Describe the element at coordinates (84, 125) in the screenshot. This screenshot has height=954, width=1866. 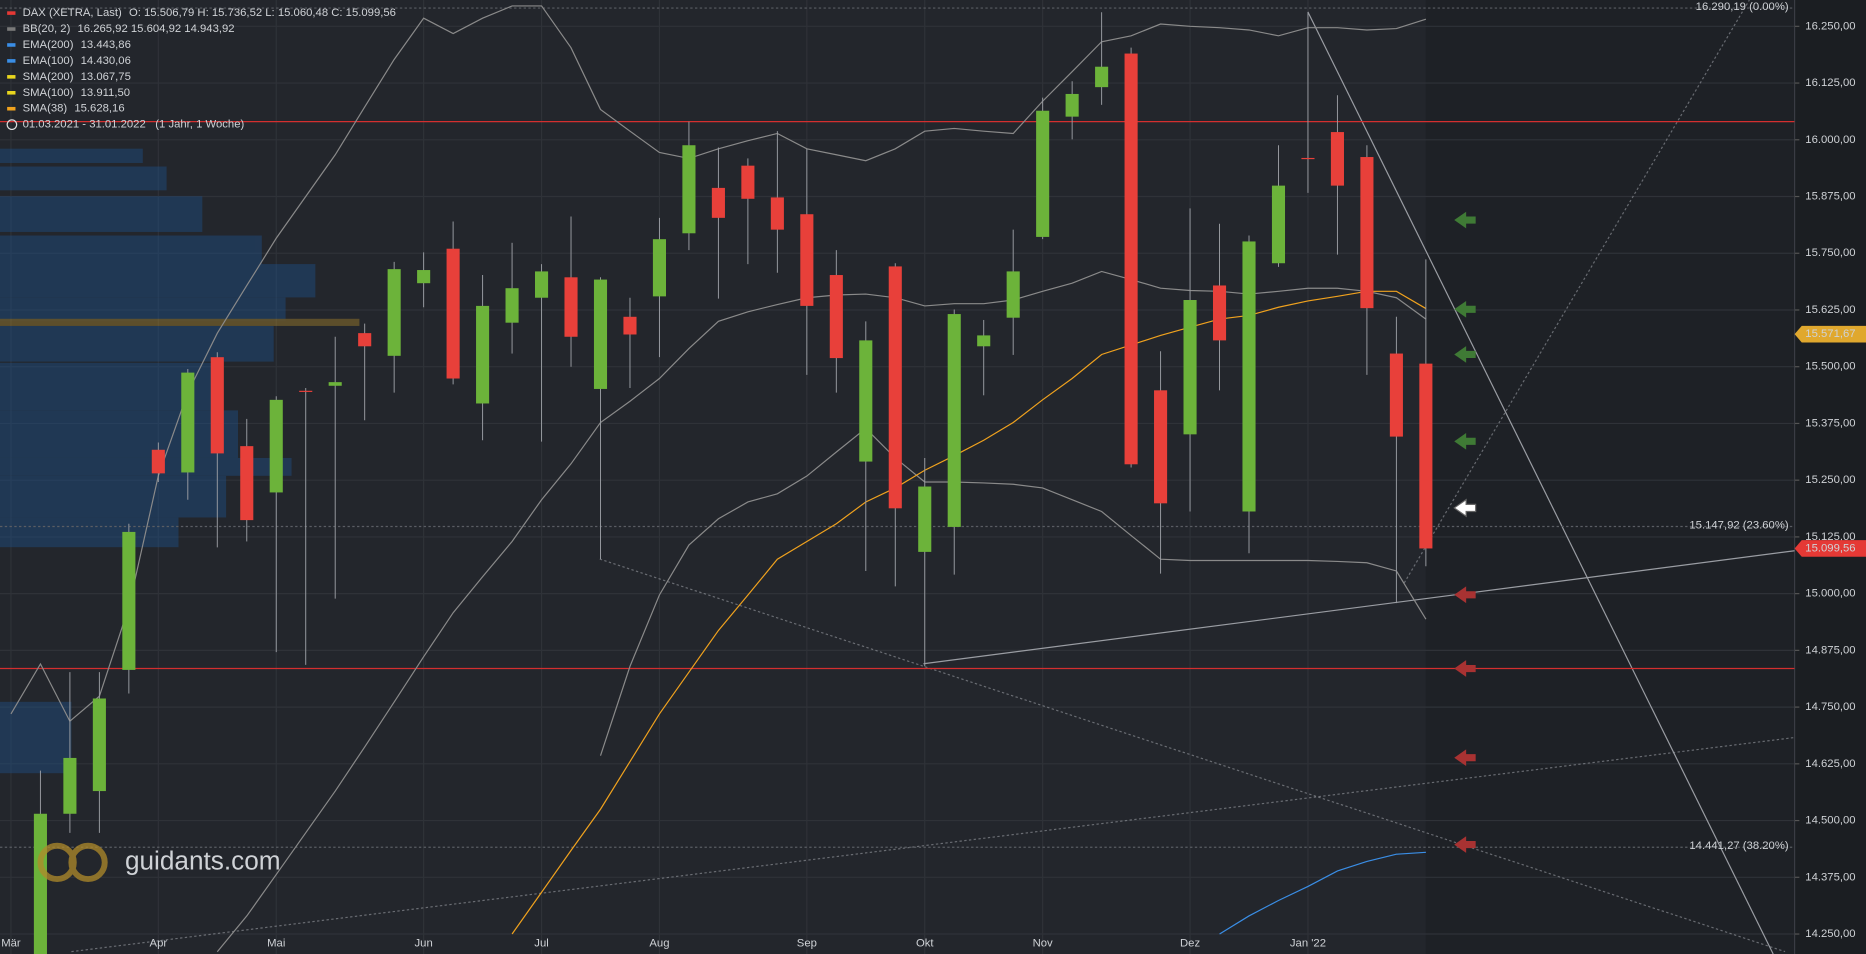
I see `date-range: 01.03.2021 - 31.01.2022` at that location.